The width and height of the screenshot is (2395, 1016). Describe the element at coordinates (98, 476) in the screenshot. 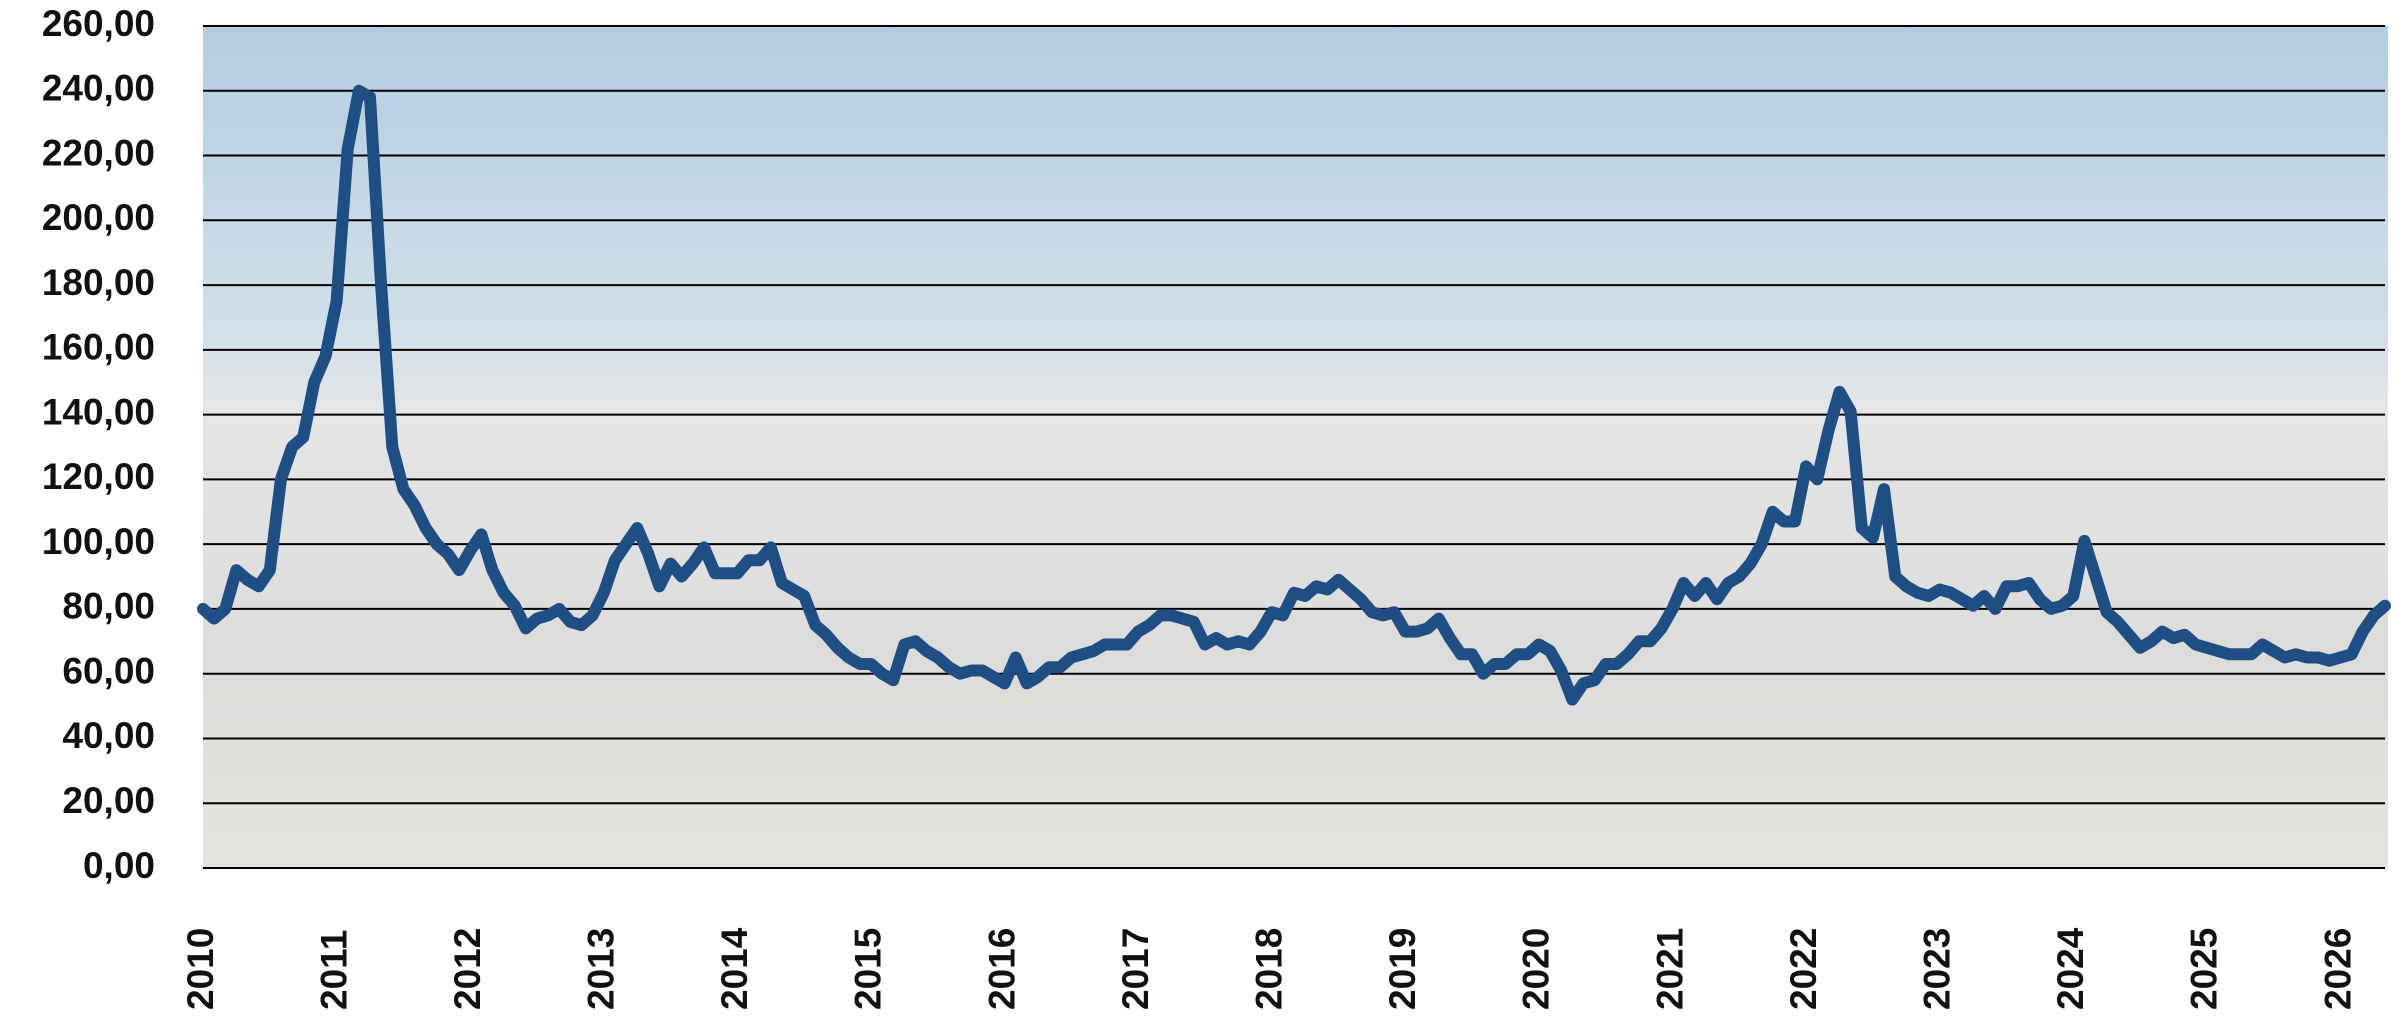

I see `y-tick-label: 120,00` at that location.